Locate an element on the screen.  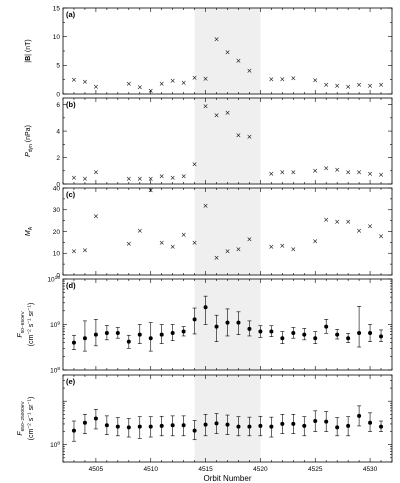
panel-label: (e) is located at coordinates (71, 381).